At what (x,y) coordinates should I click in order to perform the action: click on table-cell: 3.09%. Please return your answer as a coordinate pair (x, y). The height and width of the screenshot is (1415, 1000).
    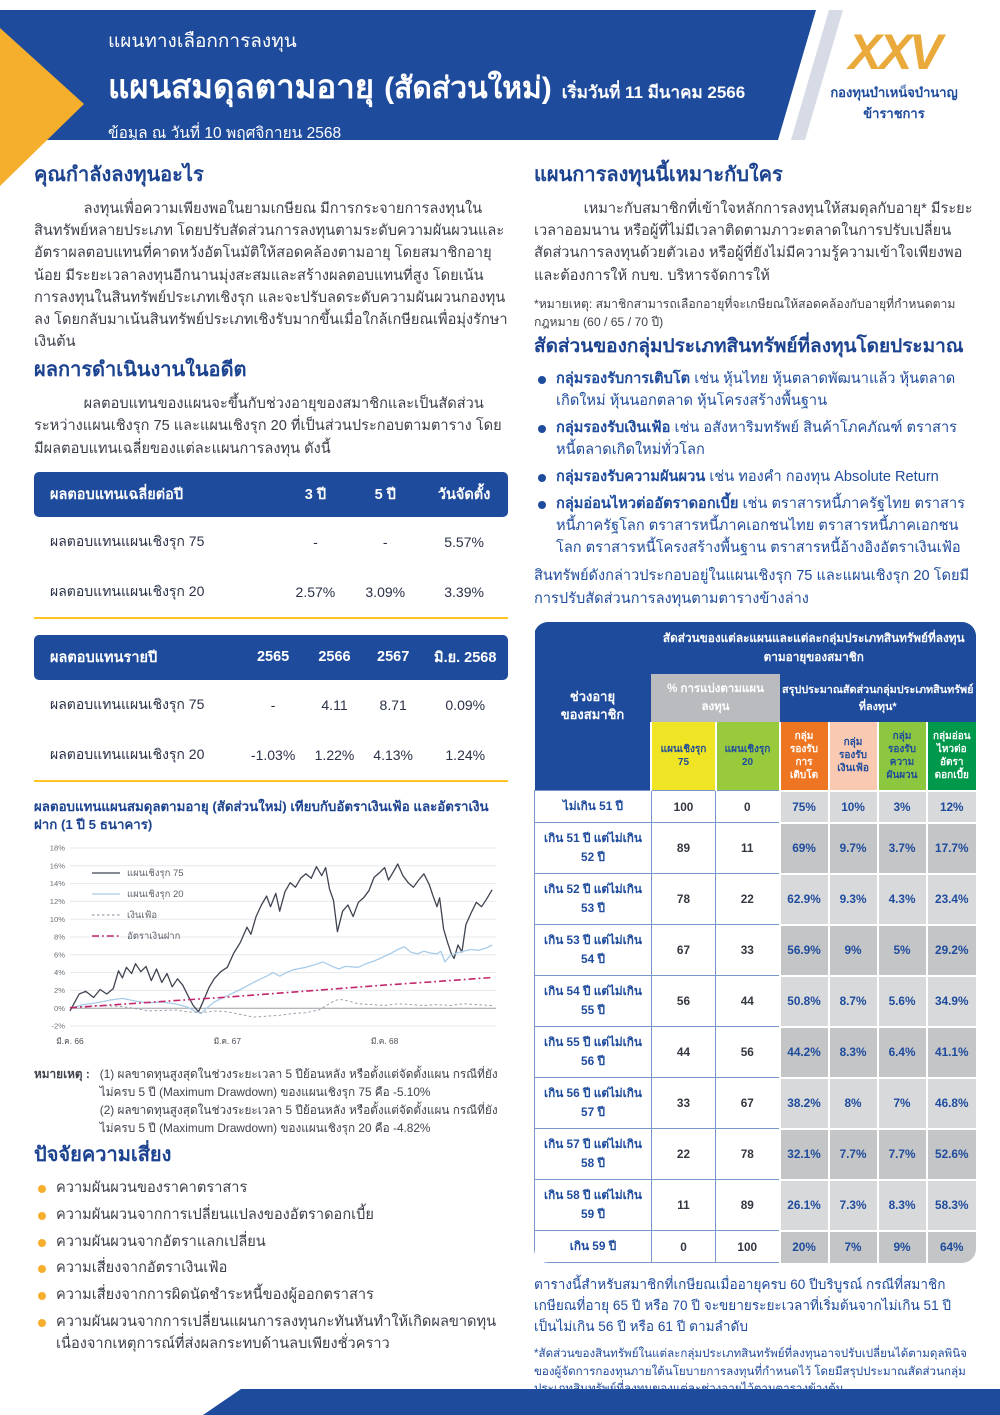
    Looking at the image, I should click on (385, 592).